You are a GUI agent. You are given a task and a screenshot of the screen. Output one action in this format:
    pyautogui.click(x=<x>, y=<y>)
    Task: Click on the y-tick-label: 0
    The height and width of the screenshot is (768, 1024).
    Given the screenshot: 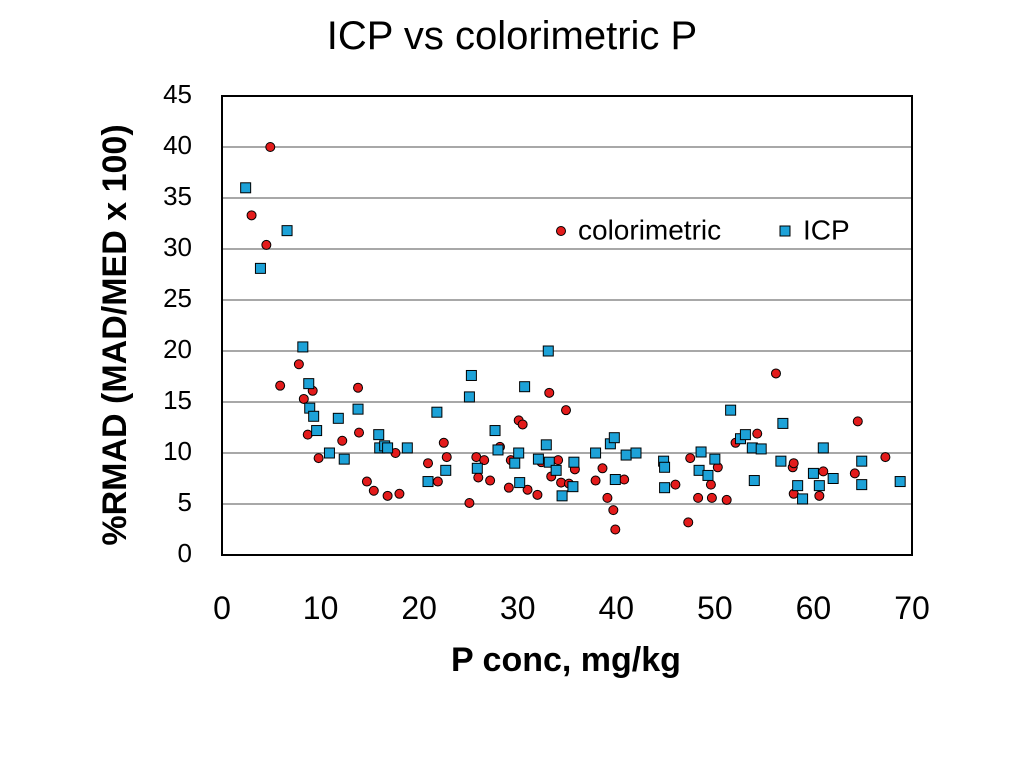 What is the action you would take?
    pyautogui.click(x=185, y=553)
    